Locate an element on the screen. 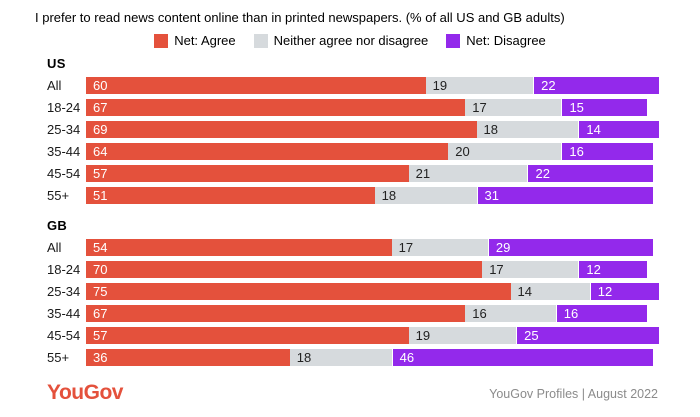 Image resolution: width=700 pixels, height=417 pixels. legend-item-disagree: Net: Disagree is located at coordinates (496, 40).